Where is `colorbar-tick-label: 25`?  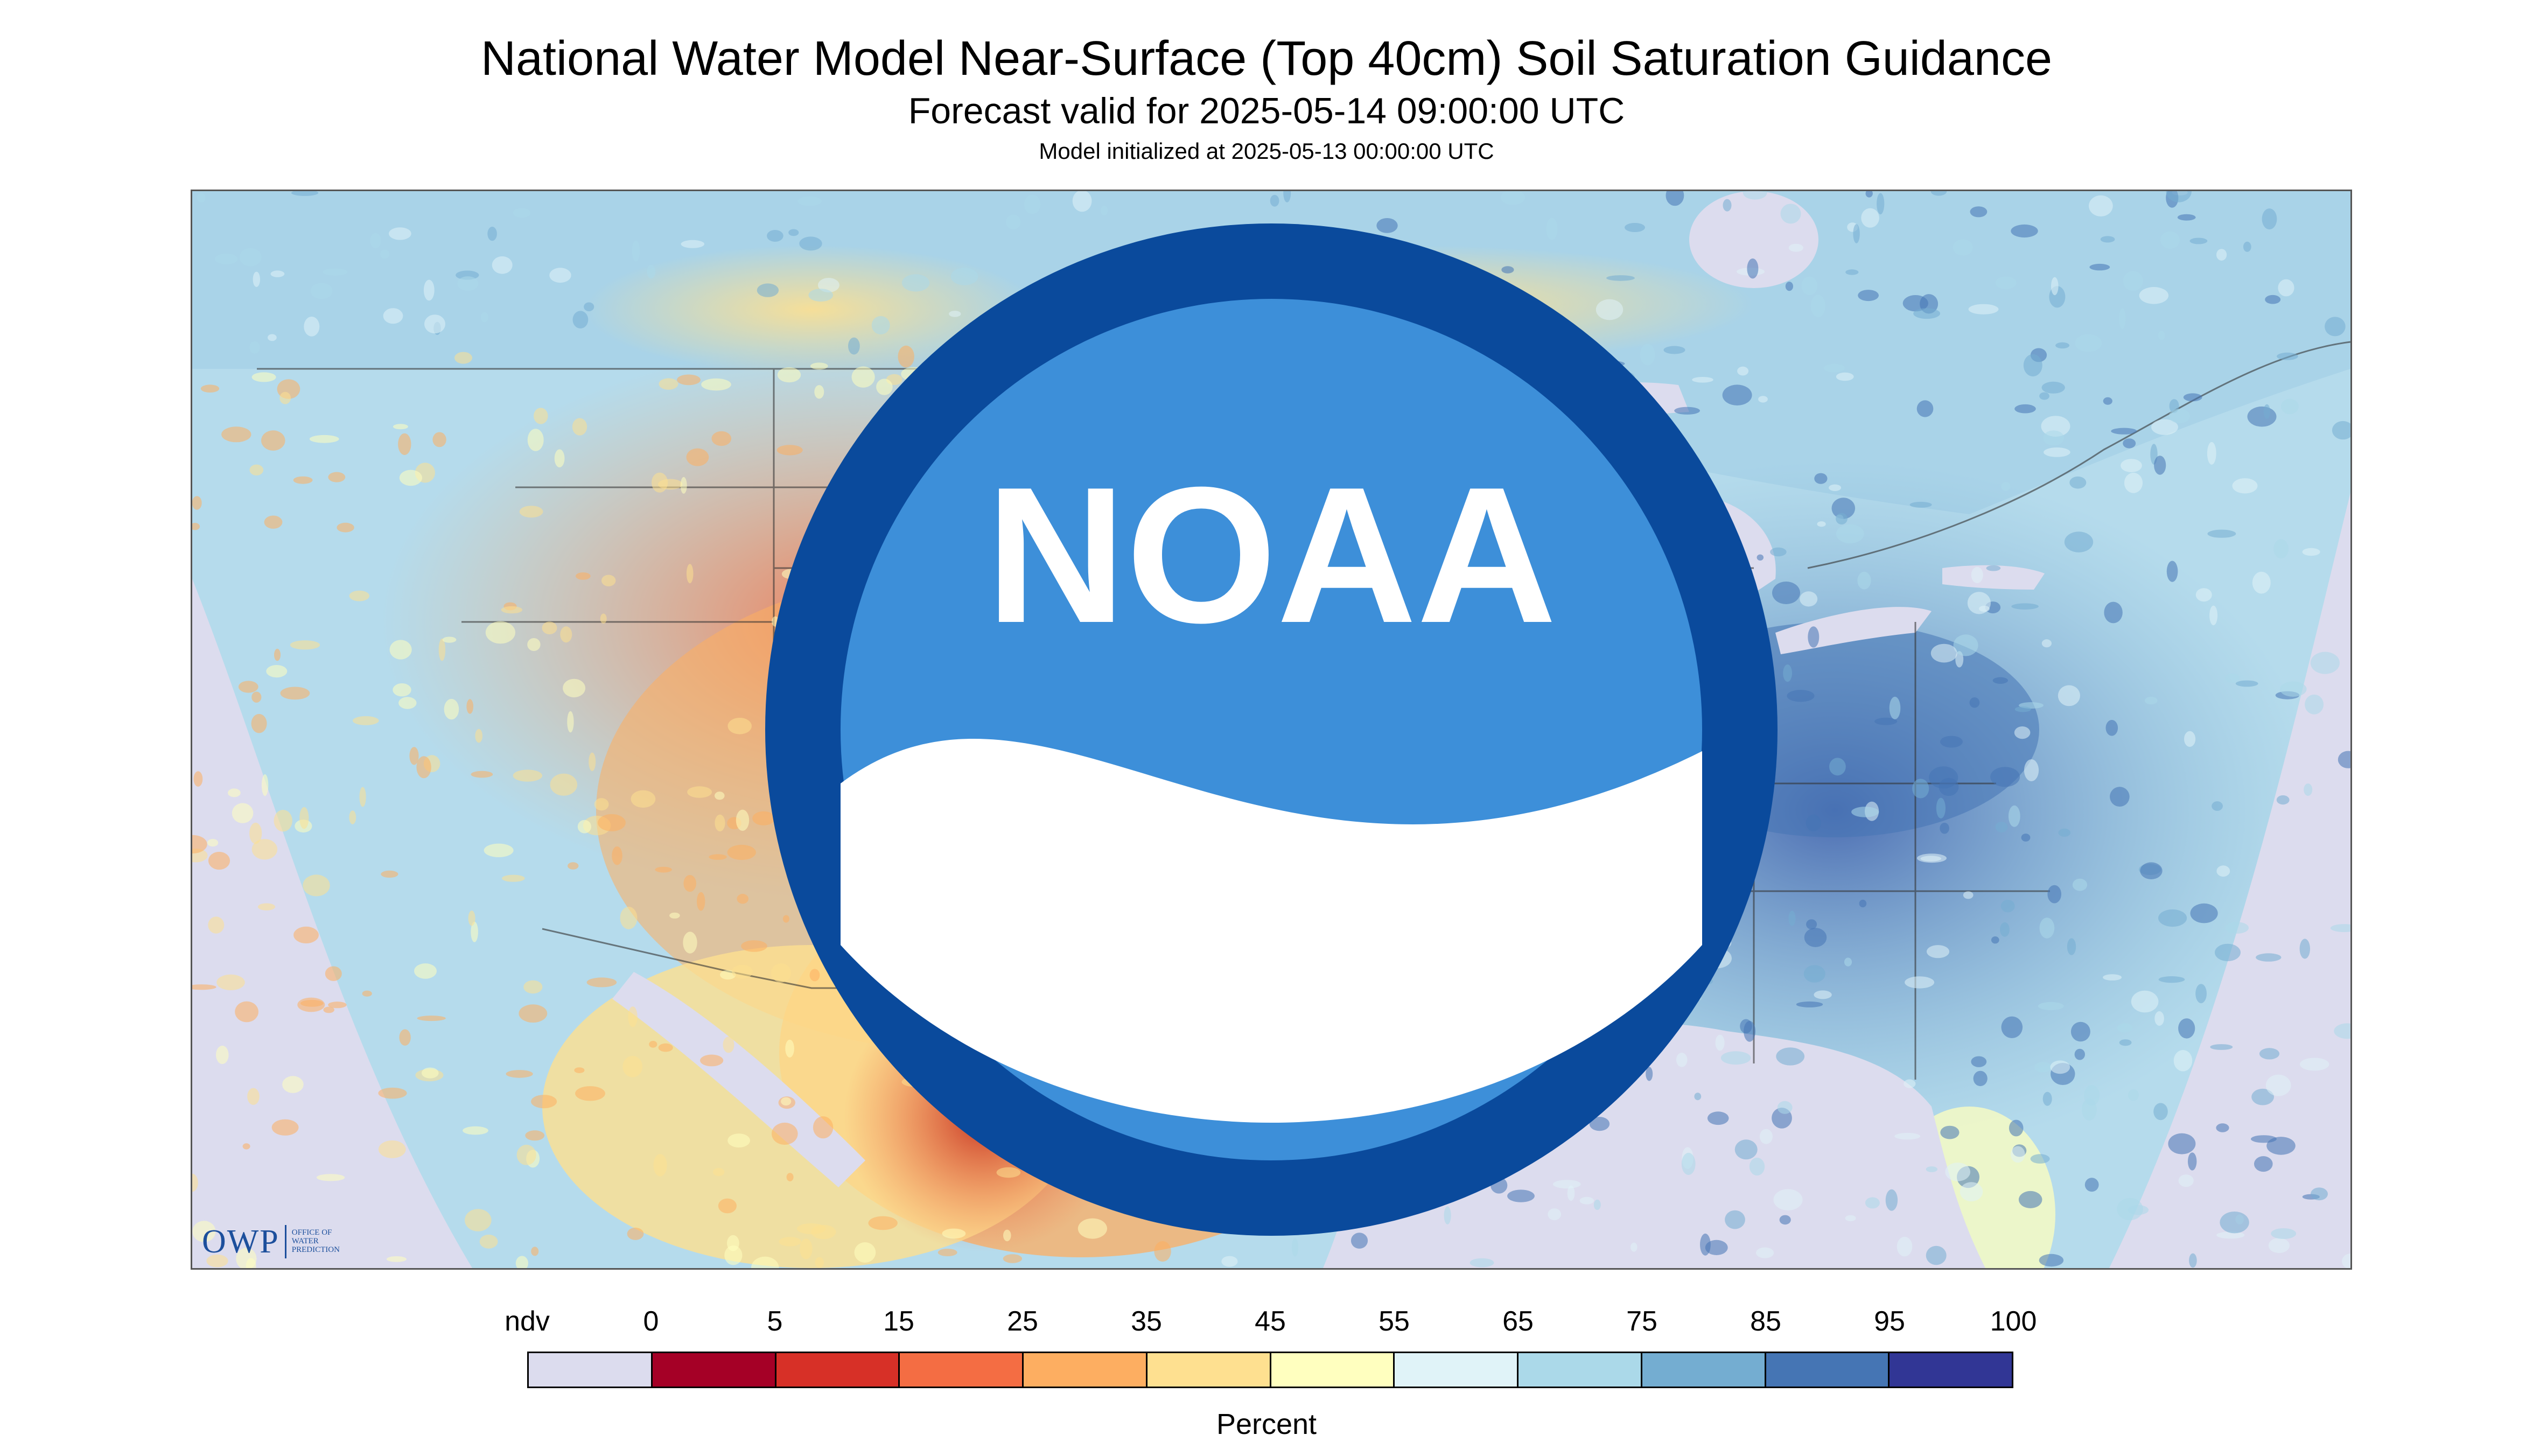
colorbar-tick-label: 25 is located at coordinates (1023, 1321).